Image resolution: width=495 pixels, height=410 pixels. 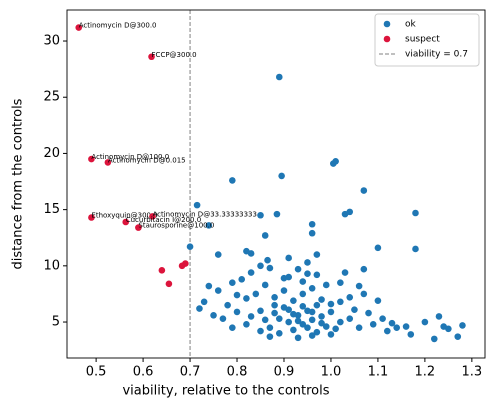 What do you see at coordinates (51, 153) in the screenshot?
I see `y-tick-label: 20` at bounding box center [51, 153].